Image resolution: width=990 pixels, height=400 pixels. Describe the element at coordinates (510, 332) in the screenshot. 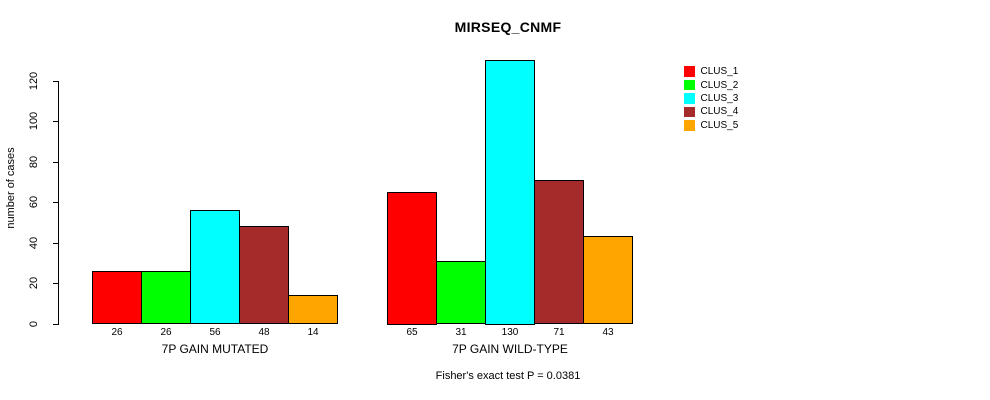

I see `bar-value-label: 130` at that location.